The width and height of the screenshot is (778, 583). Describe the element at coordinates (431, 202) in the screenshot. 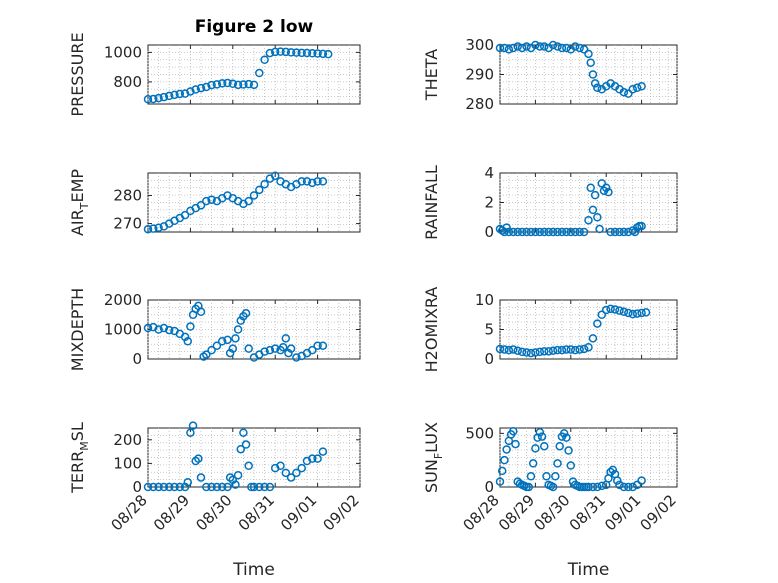

I see `y-axis-label: RAINFALL` at that location.